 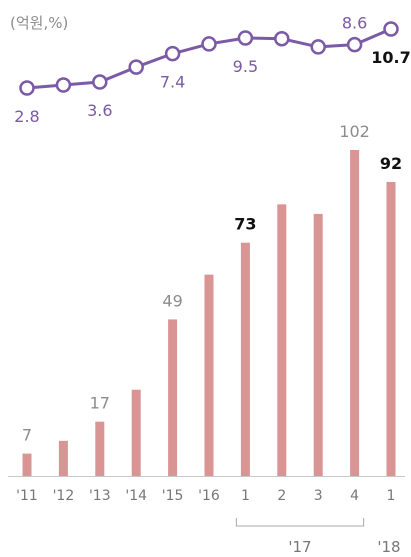 What do you see at coordinates (299, 547) in the screenshot?
I see `group-label: '17` at bounding box center [299, 547].